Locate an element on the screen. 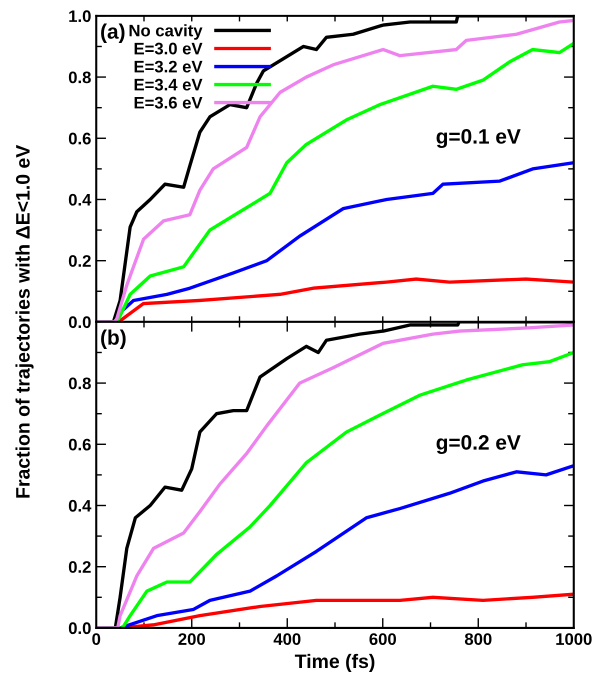  legend-label: E=3.4 eV is located at coordinates (168, 84).